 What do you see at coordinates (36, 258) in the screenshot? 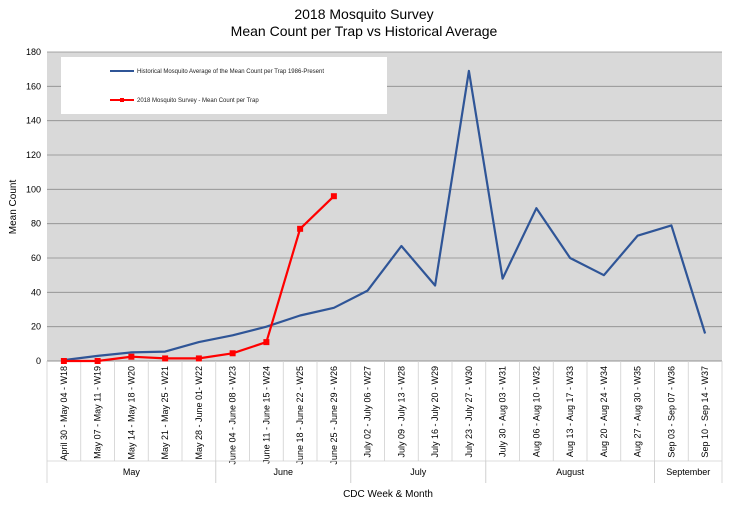
I see `y-tick-label: 60` at bounding box center [36, 258].